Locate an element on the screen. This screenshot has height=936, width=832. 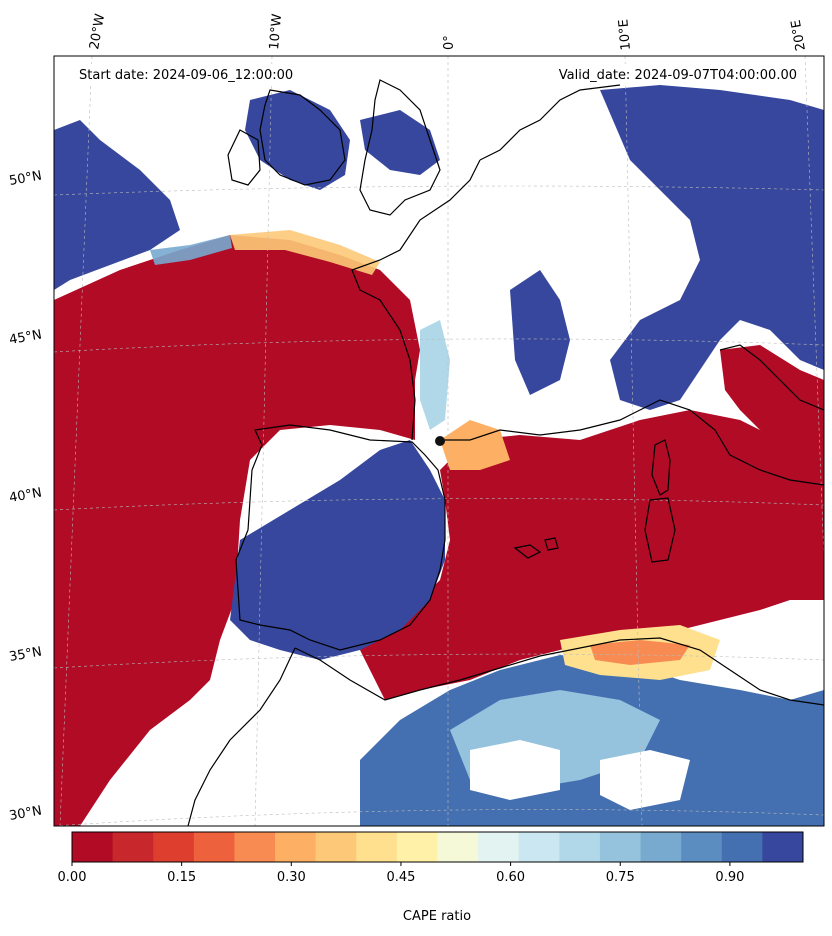
valid-date-label: Valid_date: 2024-09-07T04:00:00.00 is located at coordinates (678, 75).